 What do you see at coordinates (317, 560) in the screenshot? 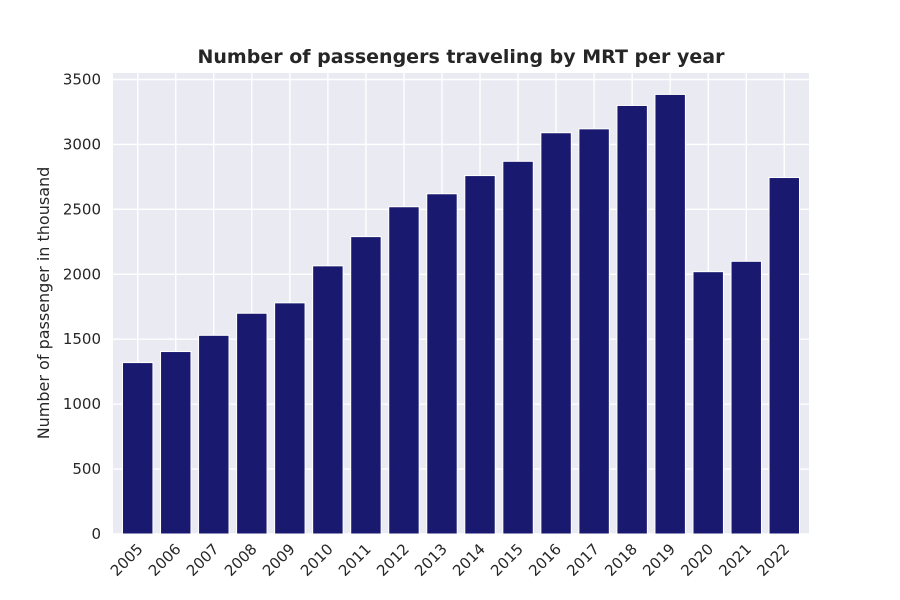
I see `x-tick-label: 2010` at bounding box center [317, 560].